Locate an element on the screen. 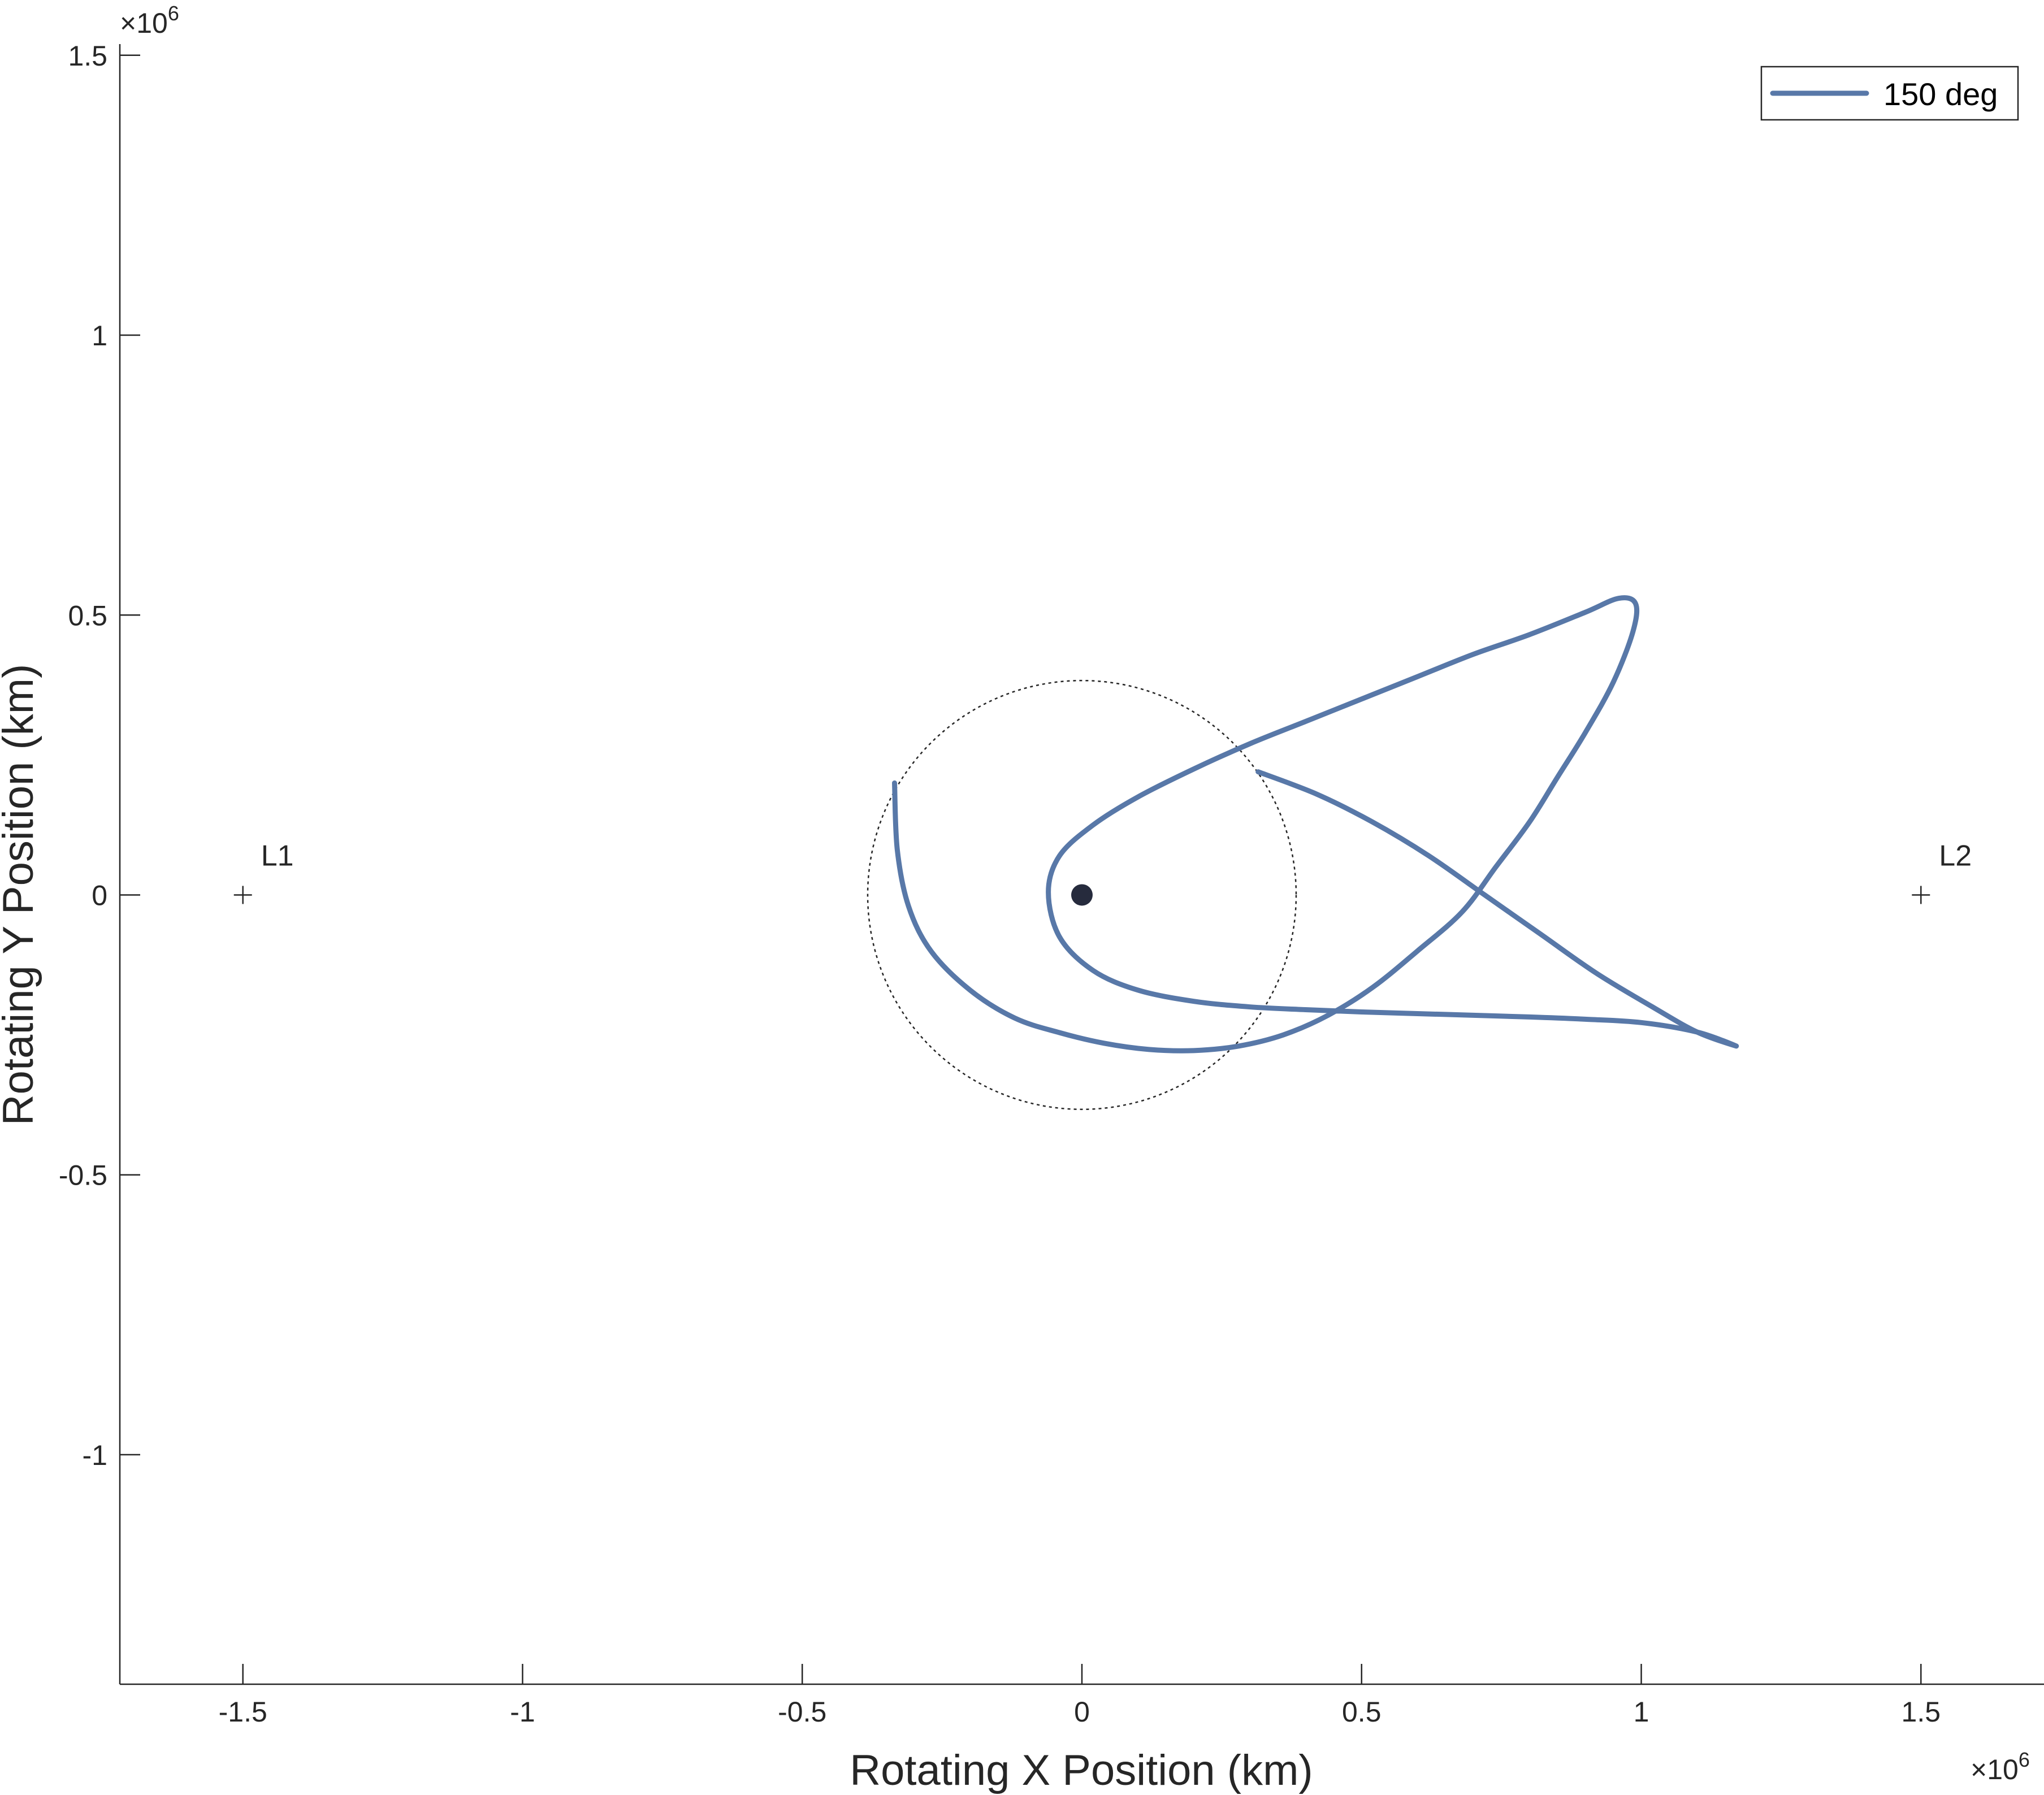 The width and height of the screenshot is (2044, 1795). series-group is located at coordinates (1315, 824).